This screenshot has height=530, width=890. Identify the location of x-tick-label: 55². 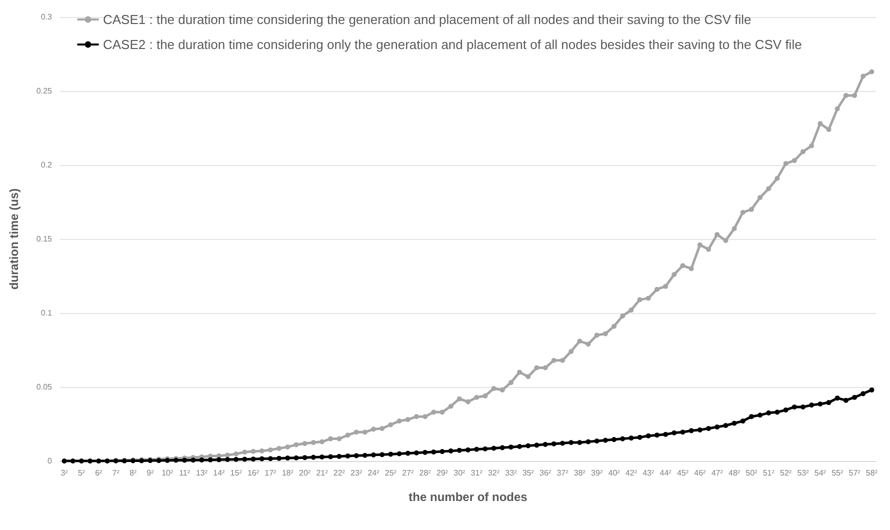
(838, 473).